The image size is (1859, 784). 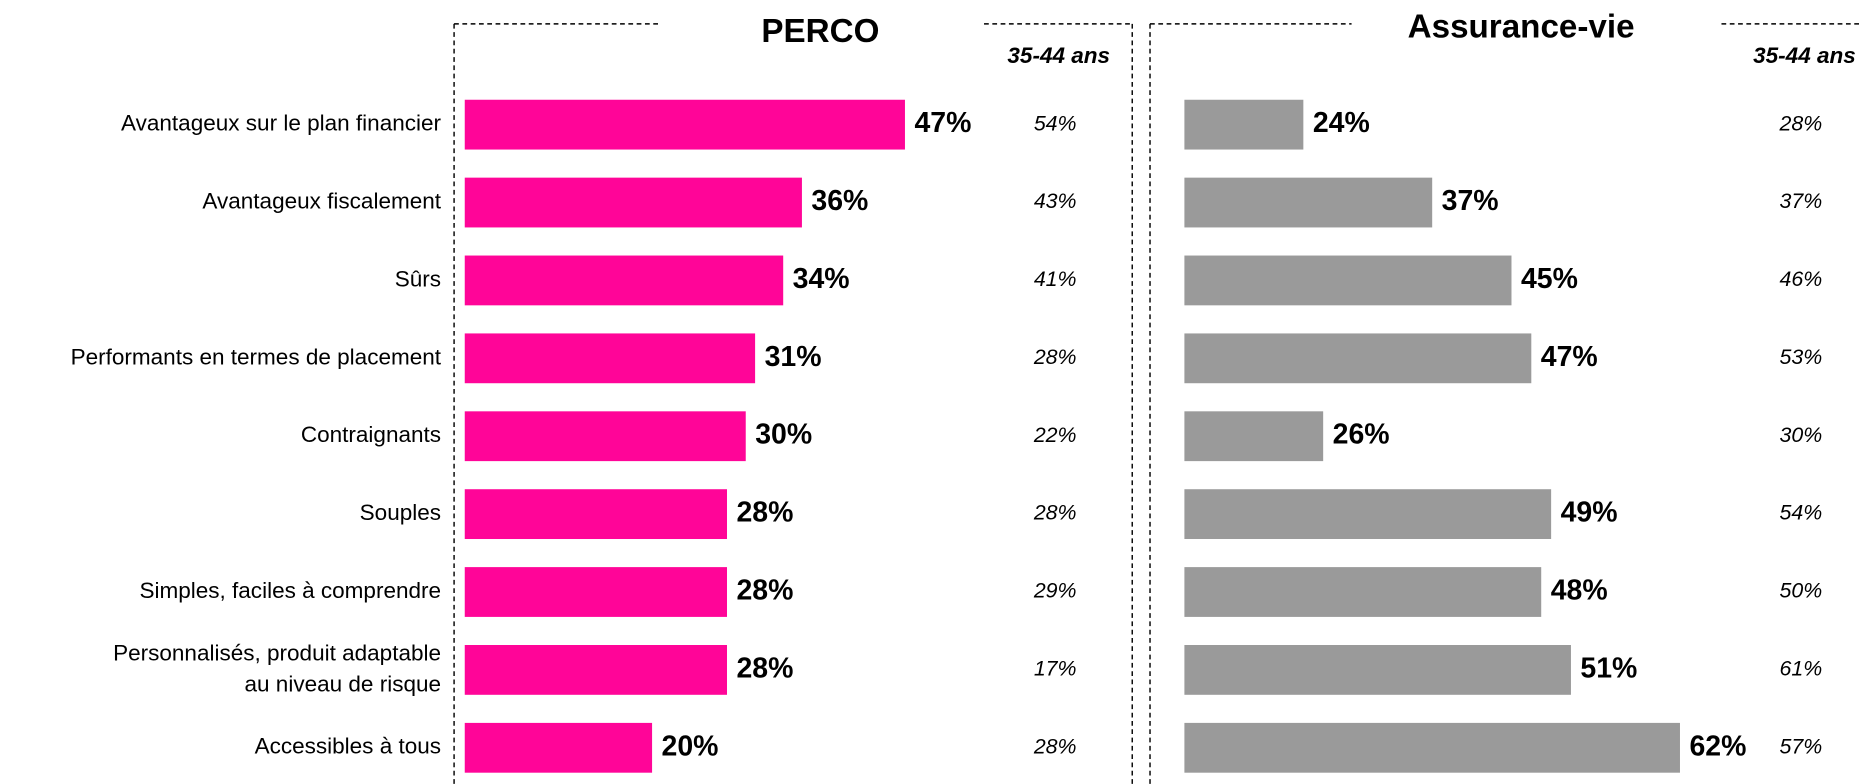 What do you see at coordinates (821, 279) in the screenshot?
I see `value-label: 34%` at bounding box center [821, 279].